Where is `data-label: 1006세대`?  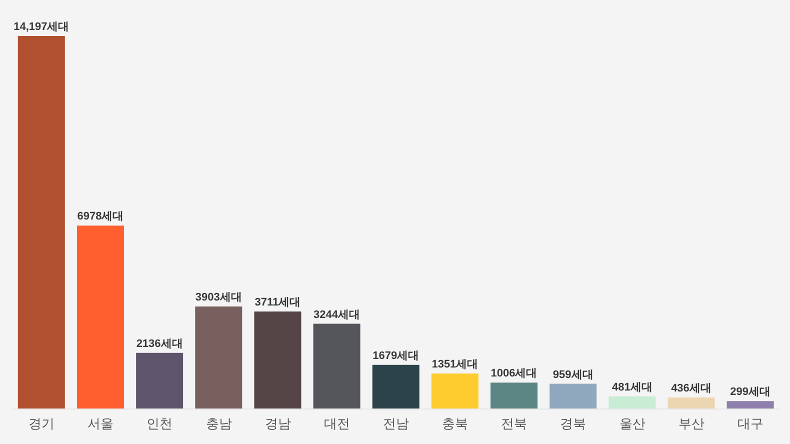 data-label: 1006세대 is located at coordinates (514, 374).